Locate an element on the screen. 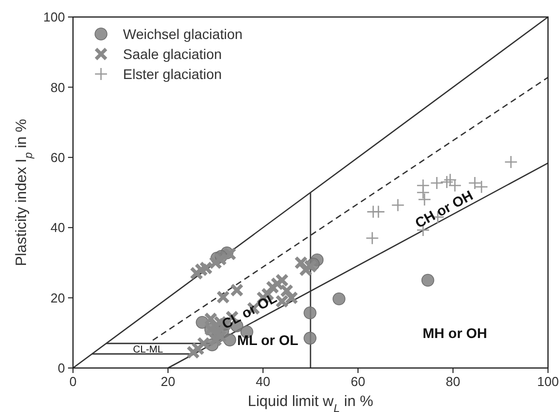 The width and height of the screenshot is (560, 412). y-tick-label: 60 is located at coordinates (57, 157).